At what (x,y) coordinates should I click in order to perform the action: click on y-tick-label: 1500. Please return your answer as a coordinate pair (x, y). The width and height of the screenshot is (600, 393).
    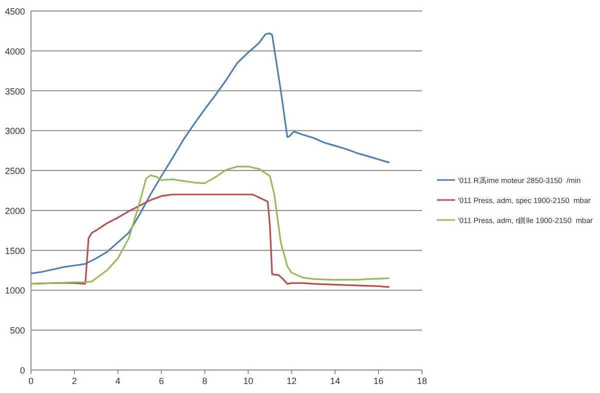
    Looking at the image, I should click on (14, 251).